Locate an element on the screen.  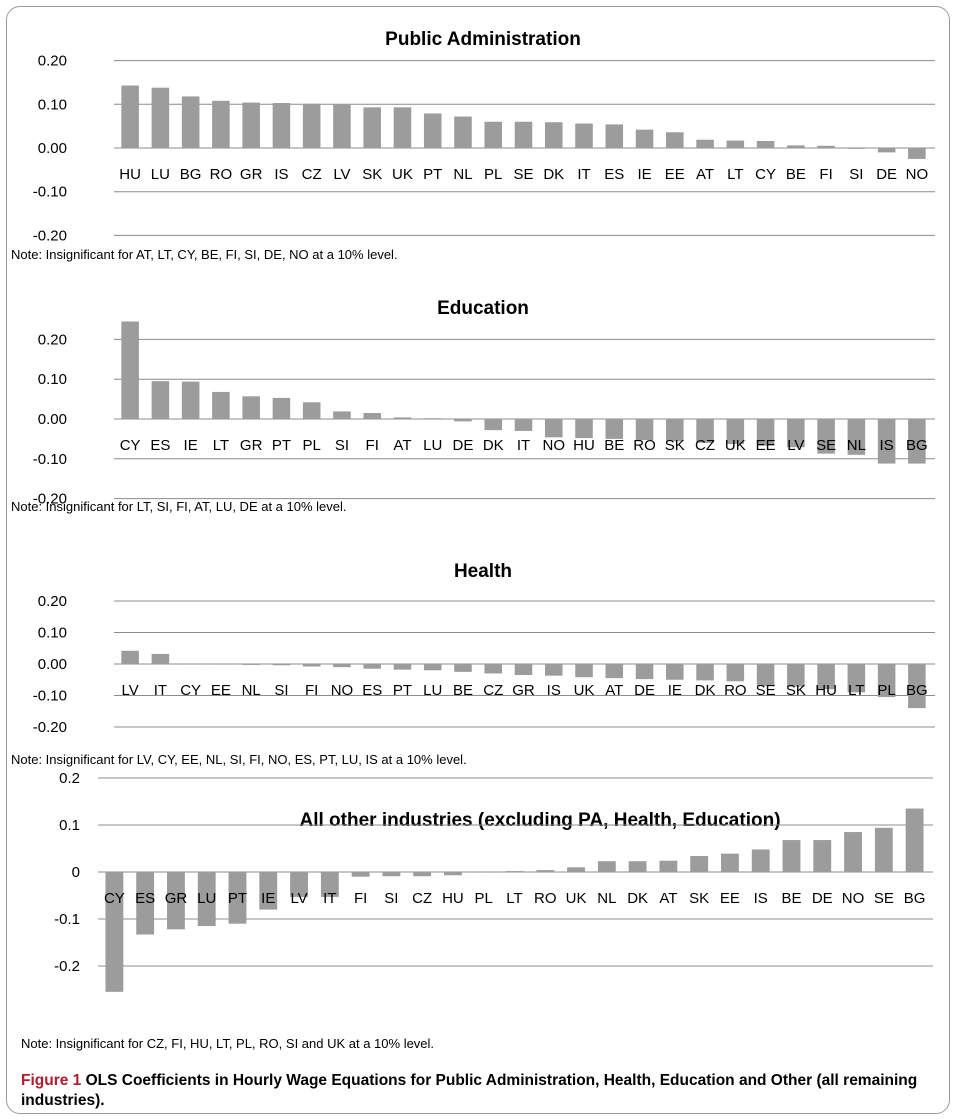
panel-2-category-label: FI is located at coordinates (372, 445).